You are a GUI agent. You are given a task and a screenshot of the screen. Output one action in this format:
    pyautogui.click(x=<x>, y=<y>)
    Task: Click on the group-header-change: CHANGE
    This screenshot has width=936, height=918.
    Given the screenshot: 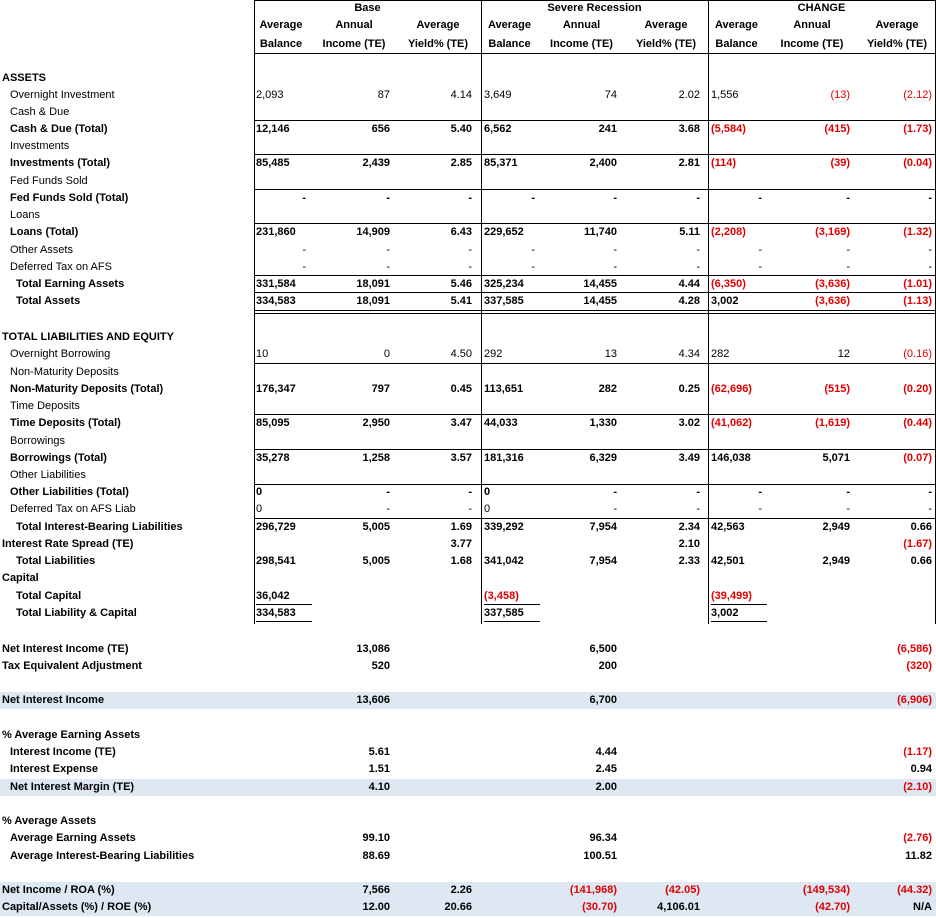 What is the action you would take?
    pyautogui.click(x=821, y=8)
    